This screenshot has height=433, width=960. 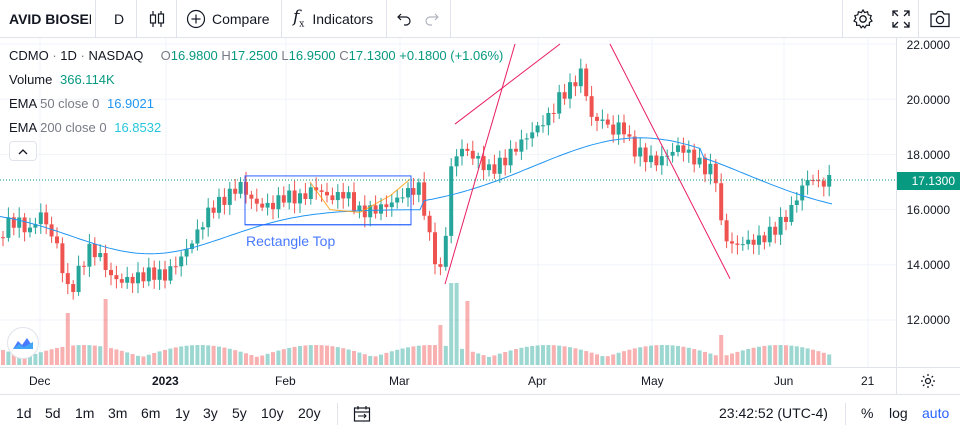 What do you see at coordinates (210, 413) in the screenshot?
I see `range-3y: 3y` at bounding box center [210, 413].